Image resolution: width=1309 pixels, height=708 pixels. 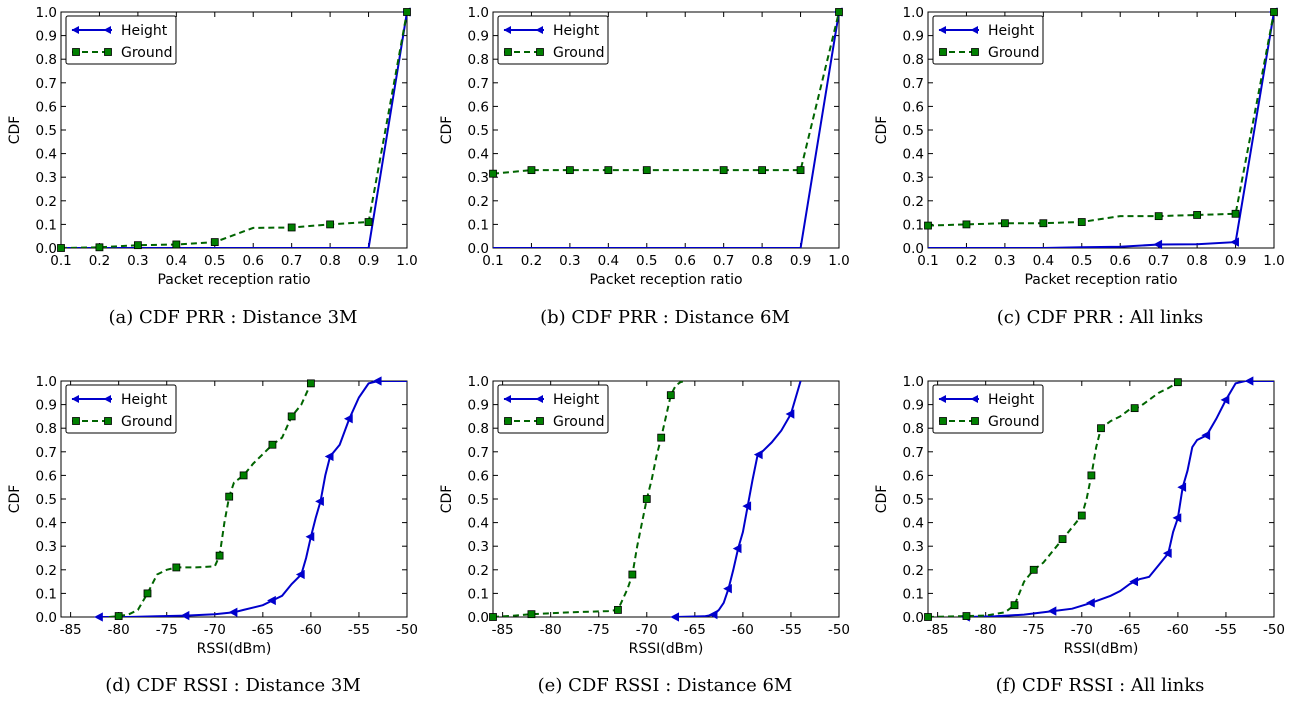 What do you see at coordinates (913, 249) in the screenshot?
I see `y-tick-label: 0.0` at bounding box center [913, 249].